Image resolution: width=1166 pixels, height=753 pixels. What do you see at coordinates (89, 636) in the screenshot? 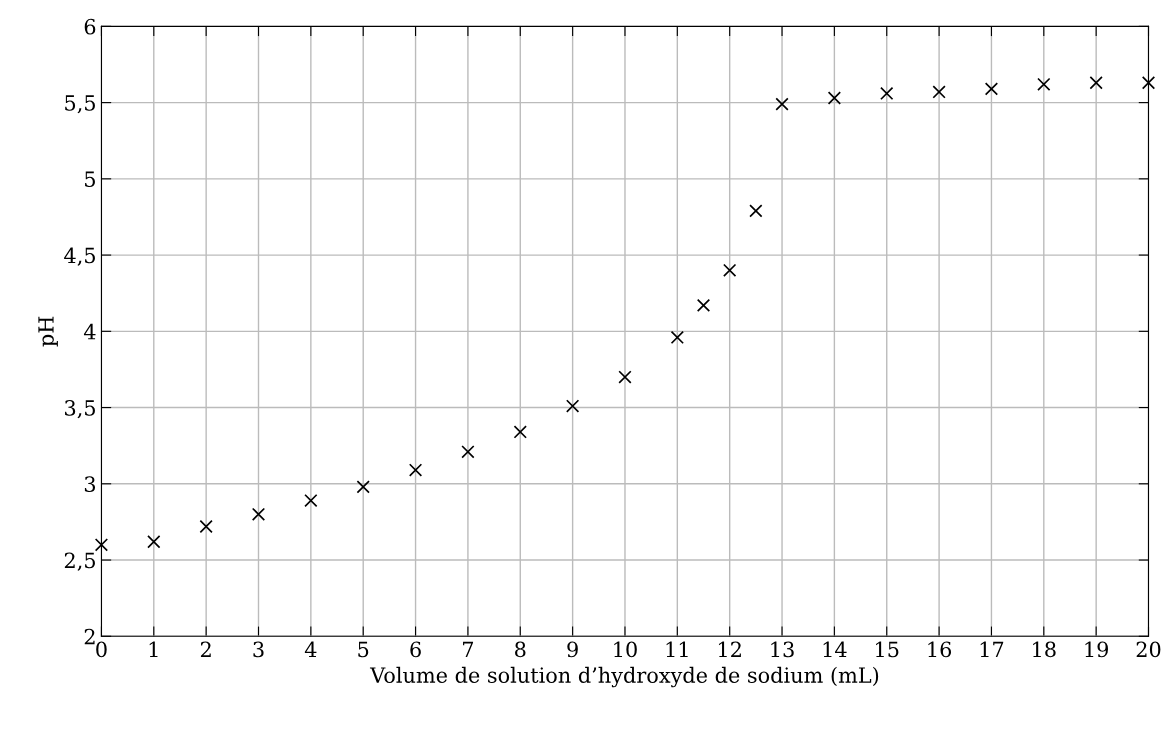
I see `y-tick-label: 2` at bounding box center [89, 636].